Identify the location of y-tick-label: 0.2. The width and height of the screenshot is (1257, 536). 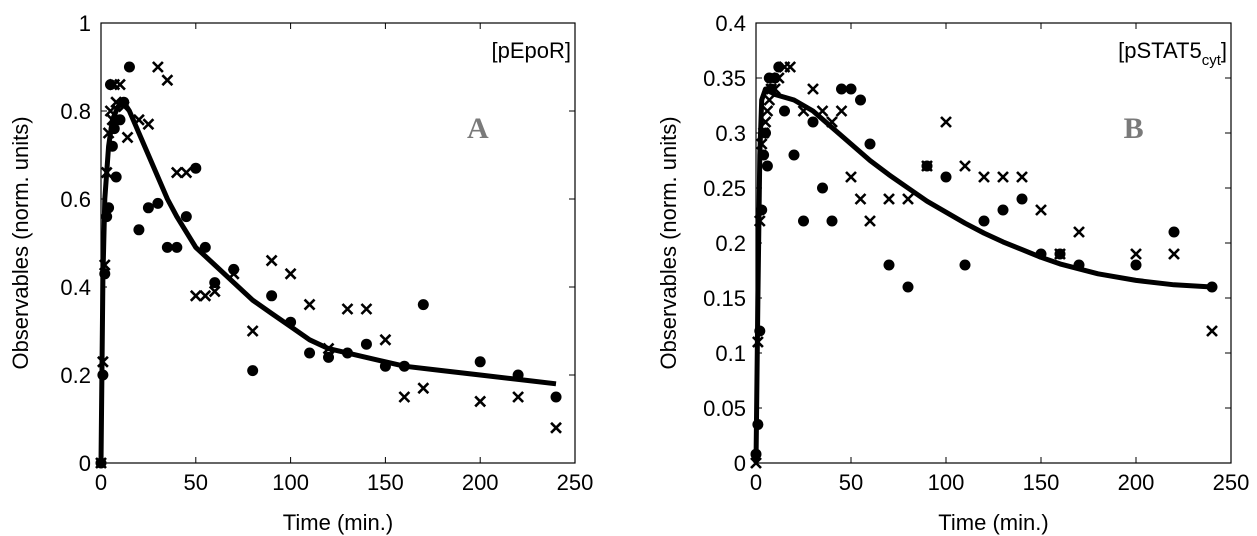
(730, 243).